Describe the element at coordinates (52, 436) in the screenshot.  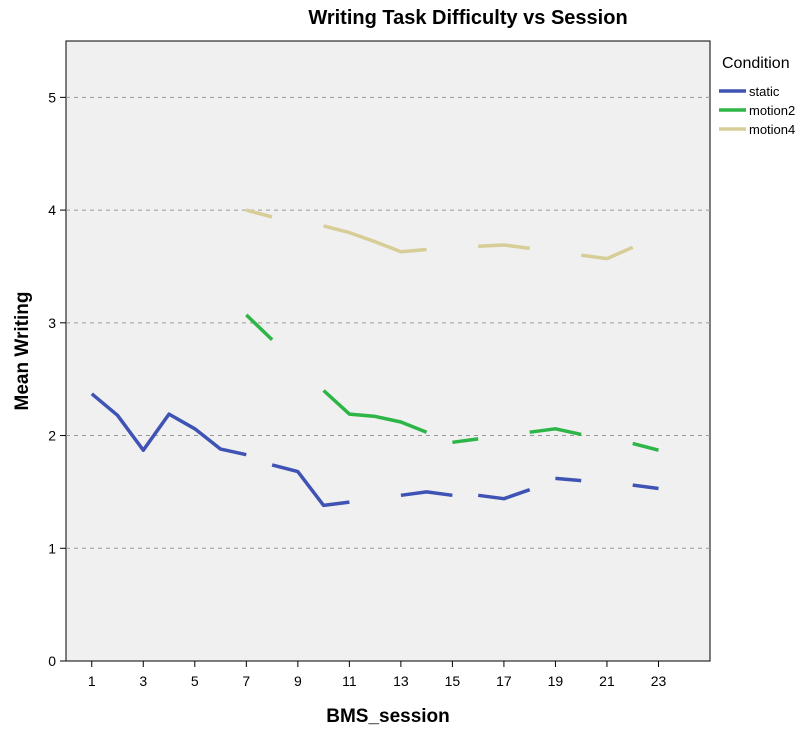
I see `y-tick-label: 2` at that location.